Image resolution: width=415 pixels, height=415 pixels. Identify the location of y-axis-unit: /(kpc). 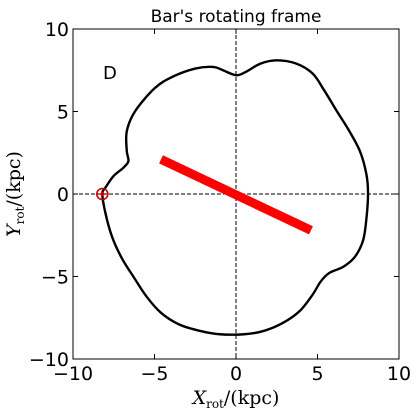
(14, 179).